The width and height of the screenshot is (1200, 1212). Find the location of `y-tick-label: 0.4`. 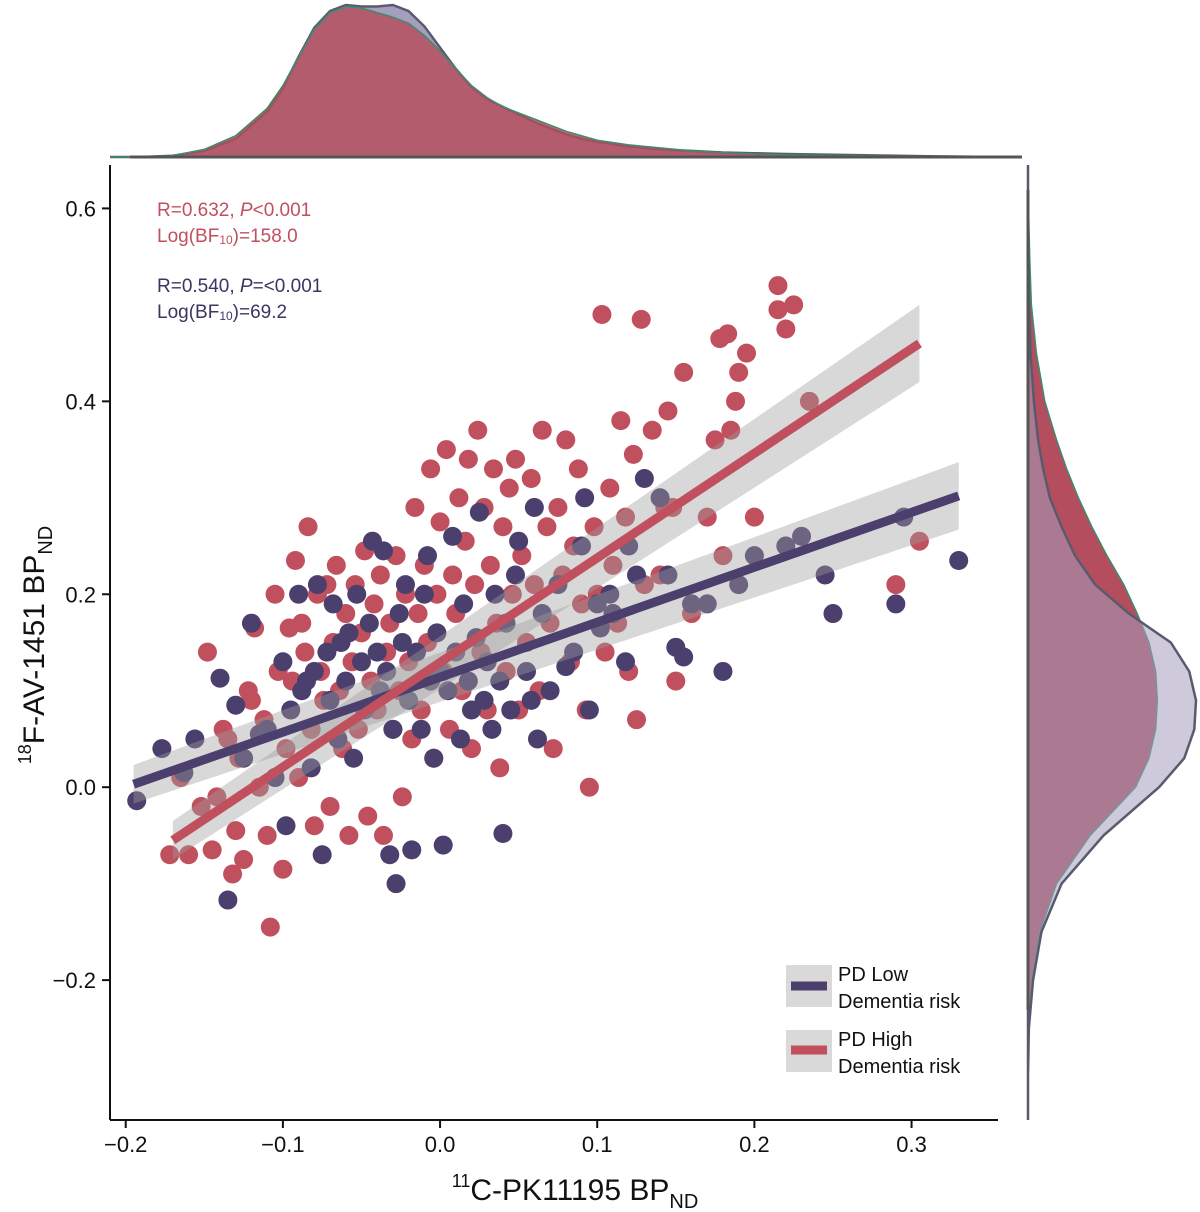

y-tick-label: 0.4 is located at coordinates (80, 401).